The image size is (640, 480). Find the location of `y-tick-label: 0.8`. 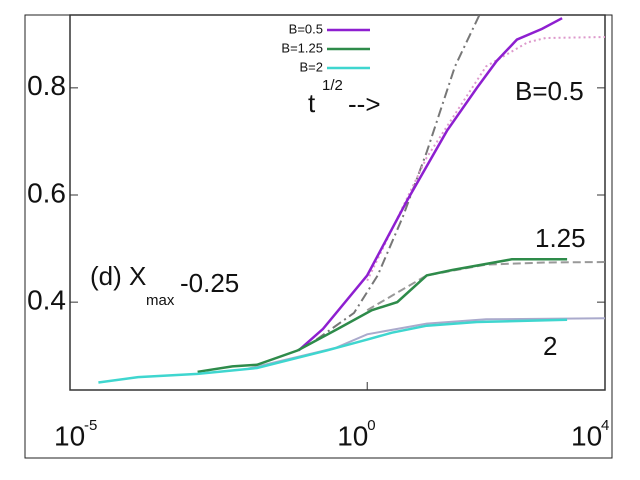

y-tick-label: 0.8 is located at coordinates (46, 85).